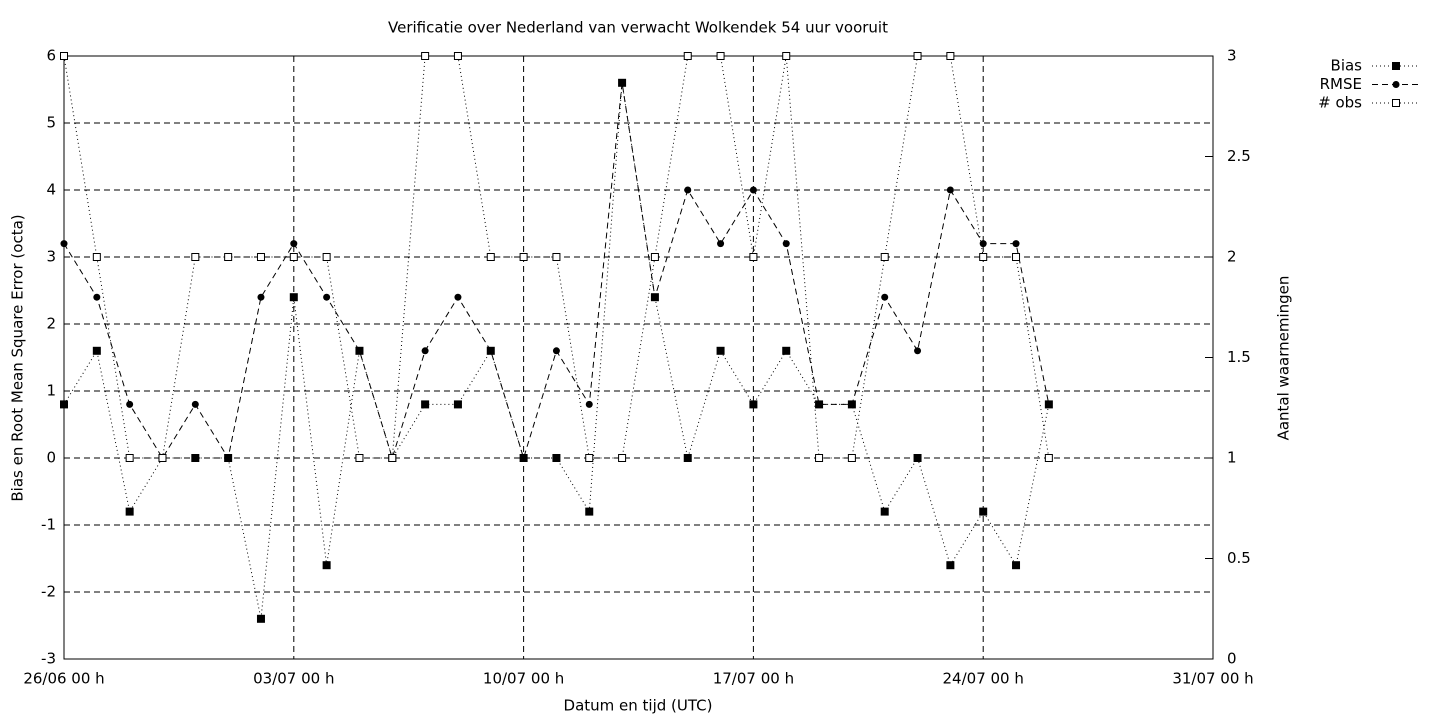 The height and width of the screenshot is (720, 1440). What do you see at coordinates (18, 357) in the screenshot?
I see `y-axis-title: Bias en Root Mean Square Error (octa)` at bounding box center [18, 357].